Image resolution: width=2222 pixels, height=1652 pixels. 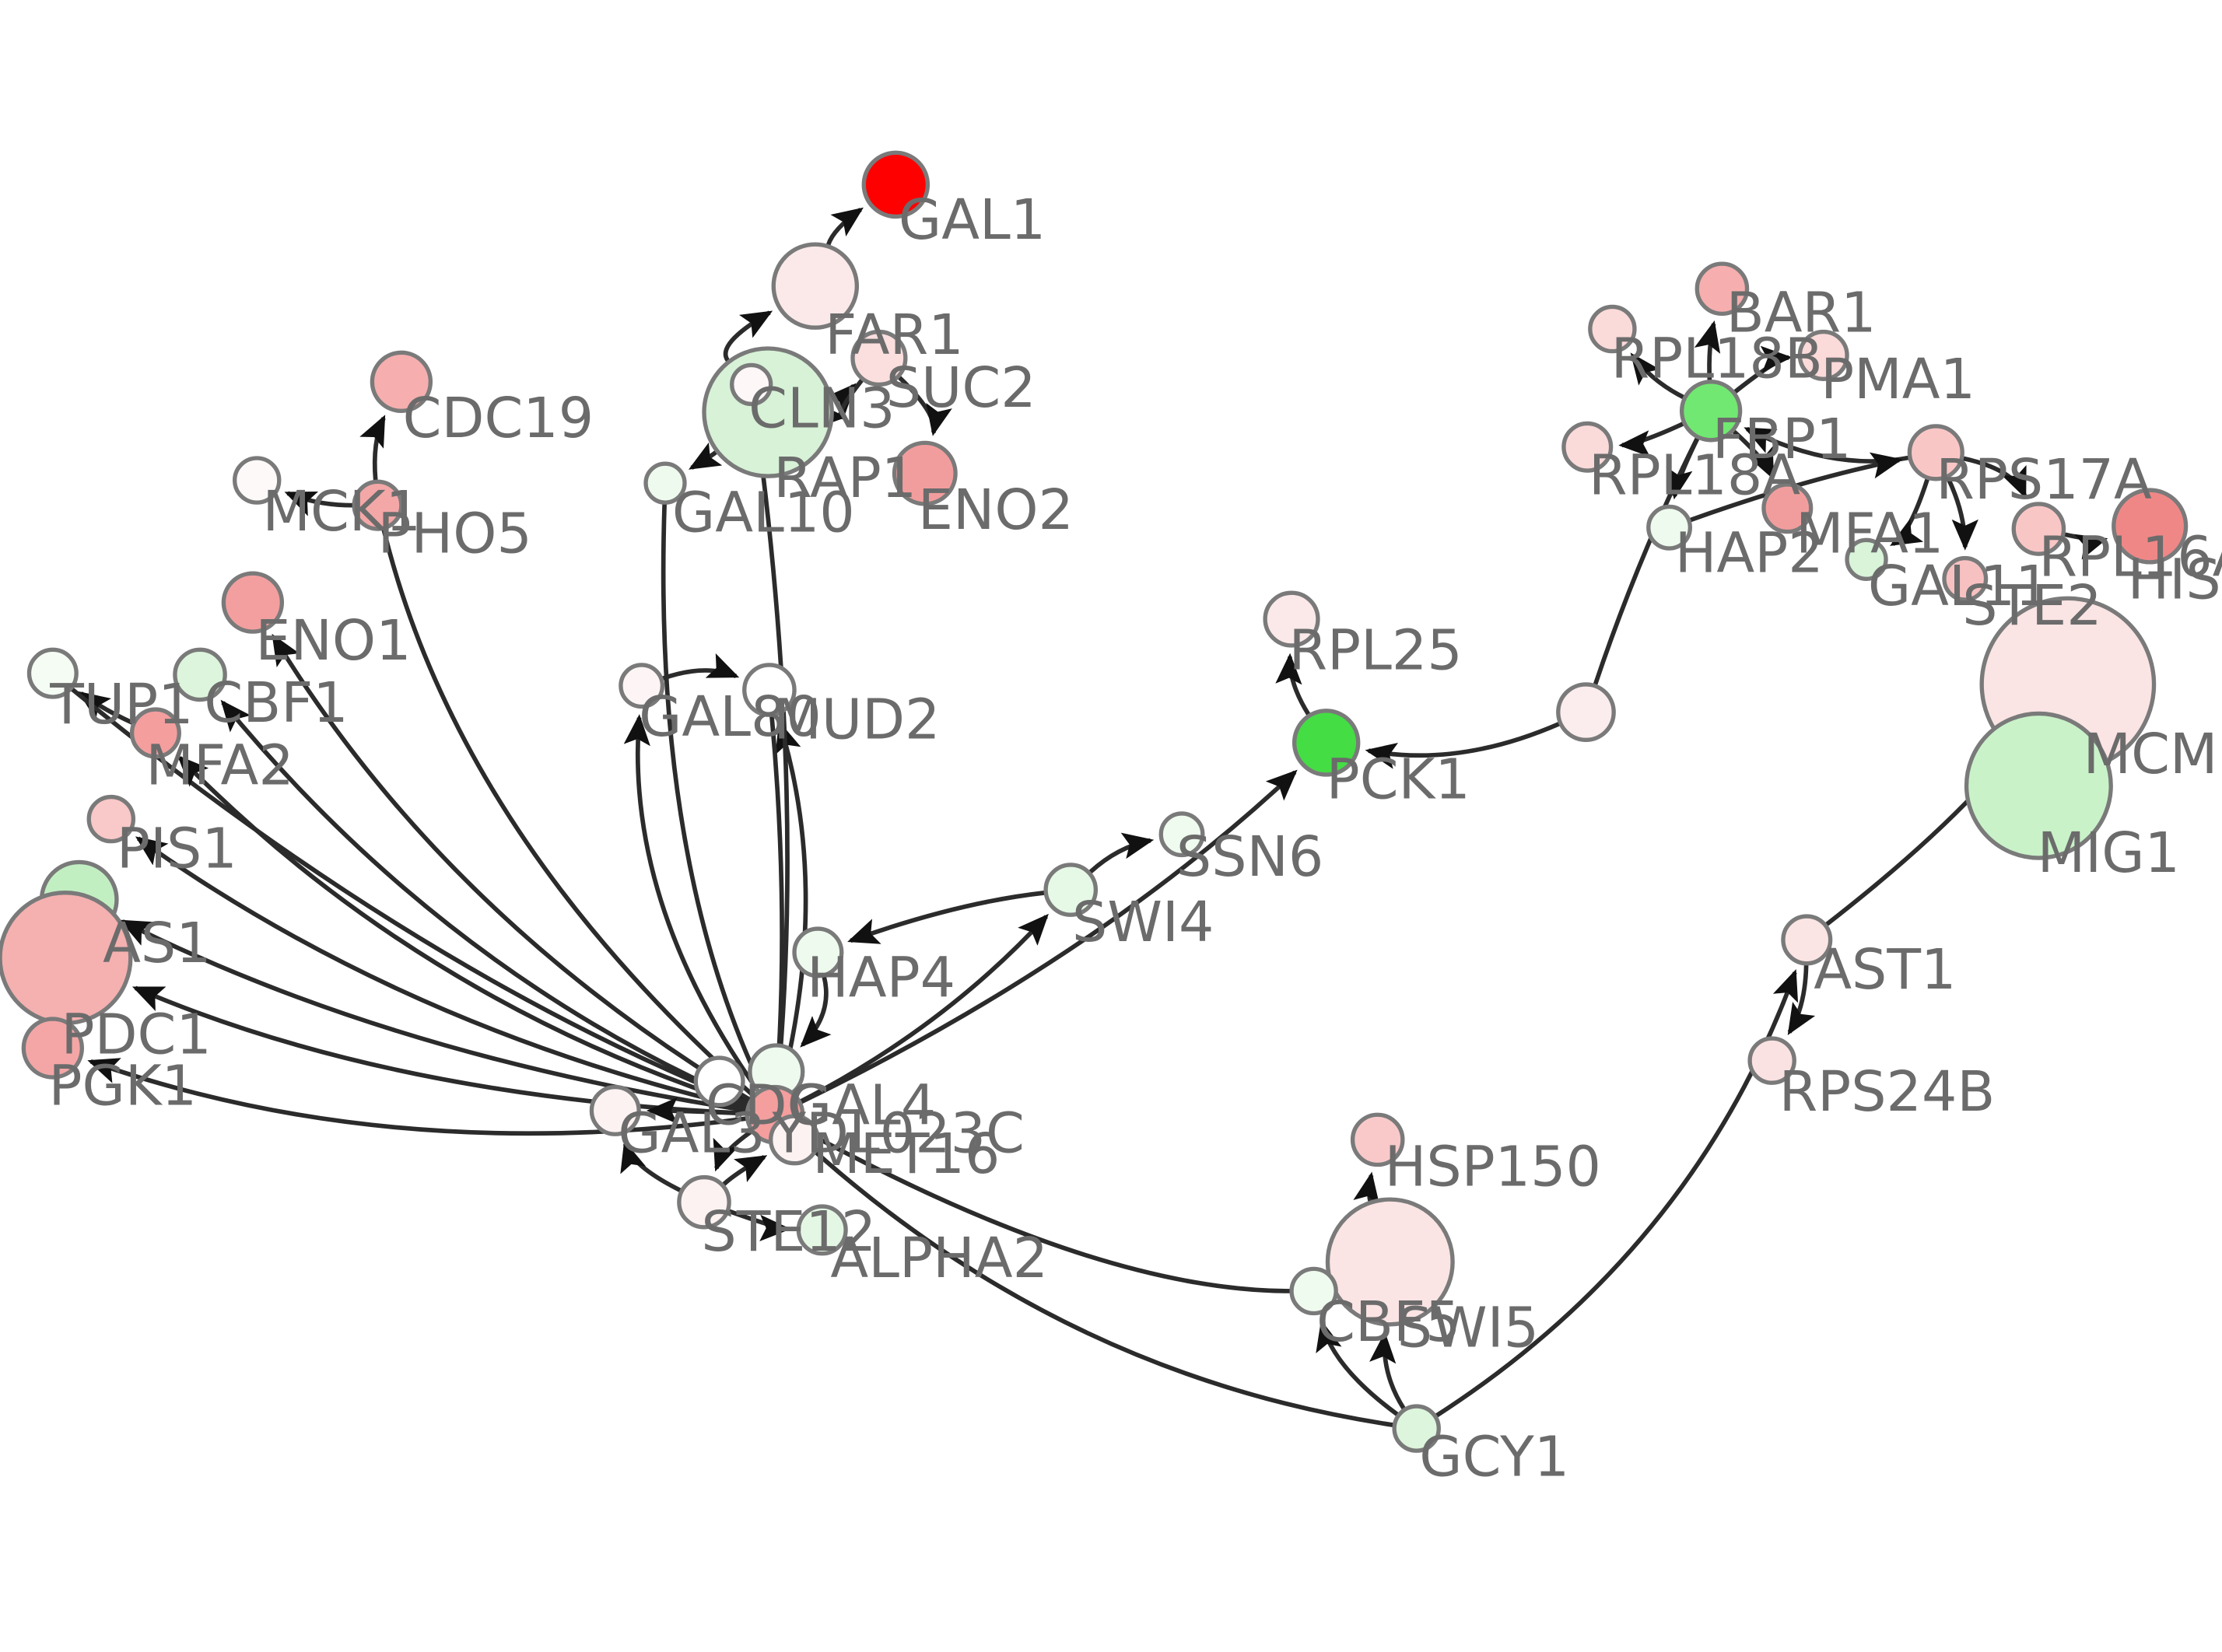 I want to click on edge-GAL4-ENO1, so click(x=512, y=867).